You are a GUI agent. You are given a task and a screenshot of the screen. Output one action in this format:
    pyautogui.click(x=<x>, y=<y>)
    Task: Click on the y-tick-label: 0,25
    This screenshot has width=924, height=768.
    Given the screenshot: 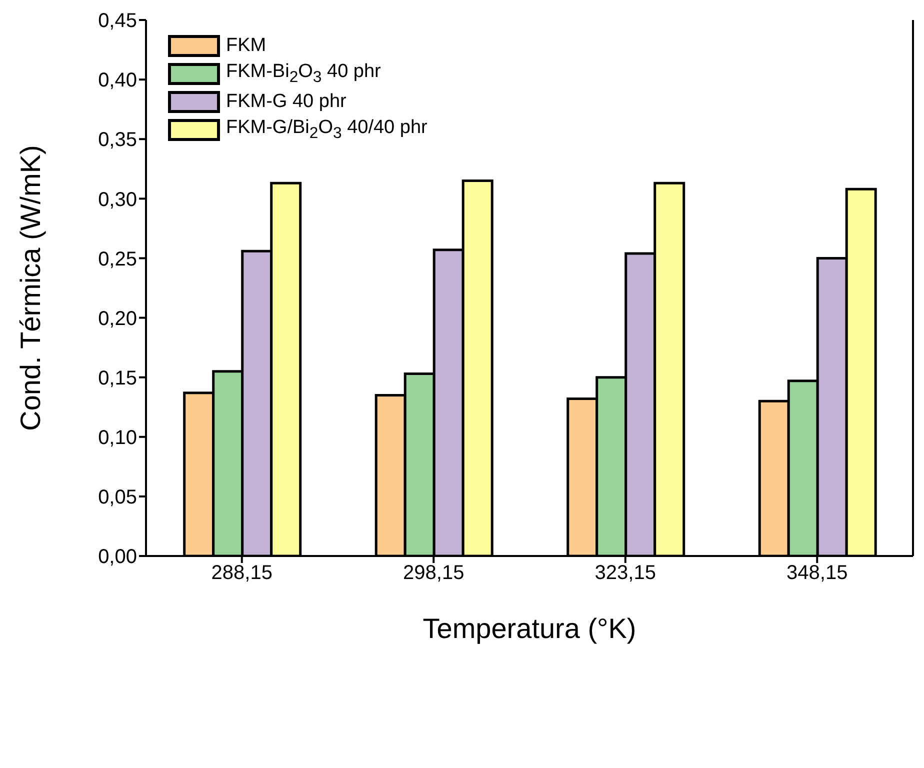 What is the action you would take?
    pyautogui.click(x=117, y=259)
    